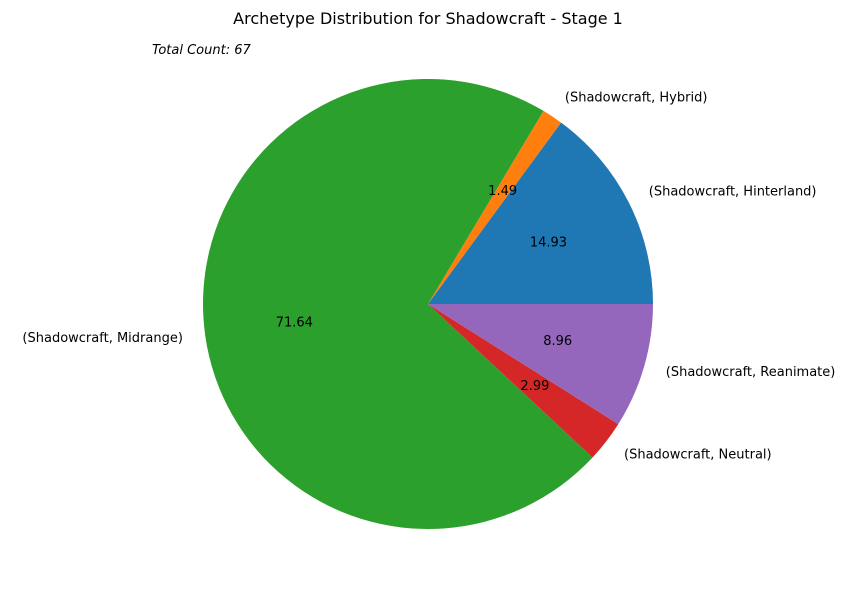 This screenshot has width=858, height=590. I want to click on value-label-shadowcraft-hinterland: 14.93, so click(548, 242).